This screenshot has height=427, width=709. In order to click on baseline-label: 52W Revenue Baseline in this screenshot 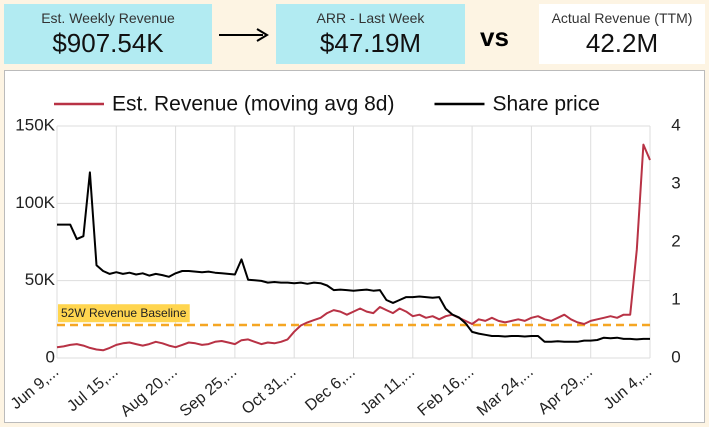, I will do `click(124, 313)`.